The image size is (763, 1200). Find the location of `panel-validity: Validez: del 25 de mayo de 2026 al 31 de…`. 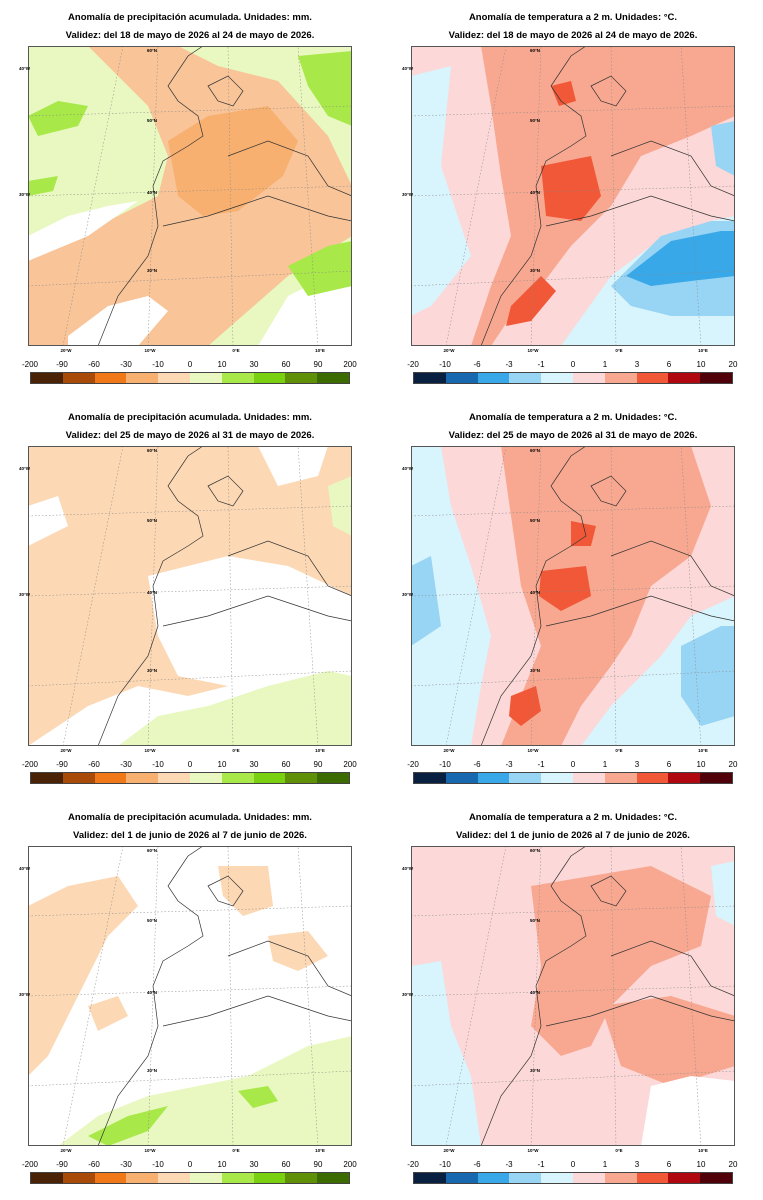

panel-validity: Validez: del 25 de mayo de 2026 al 31 de… is located at coordinates (190, 435).